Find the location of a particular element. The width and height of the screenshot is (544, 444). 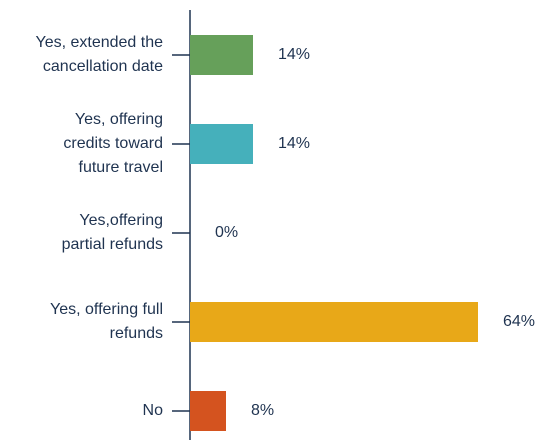

category-label-line: future travel is located at coordinates (121, 167).